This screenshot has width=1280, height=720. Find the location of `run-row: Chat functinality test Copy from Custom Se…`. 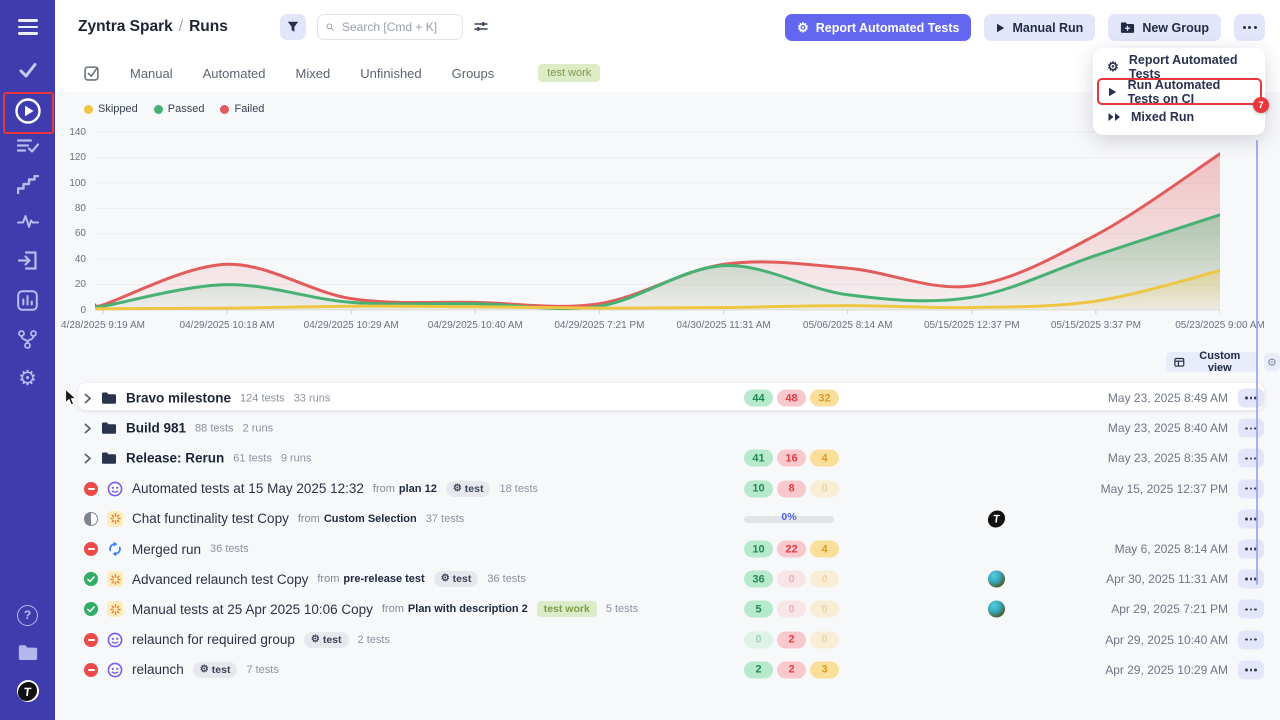

run-row: Chat functinality test Copy from Custom Se… is located at coordinates (640, 519).